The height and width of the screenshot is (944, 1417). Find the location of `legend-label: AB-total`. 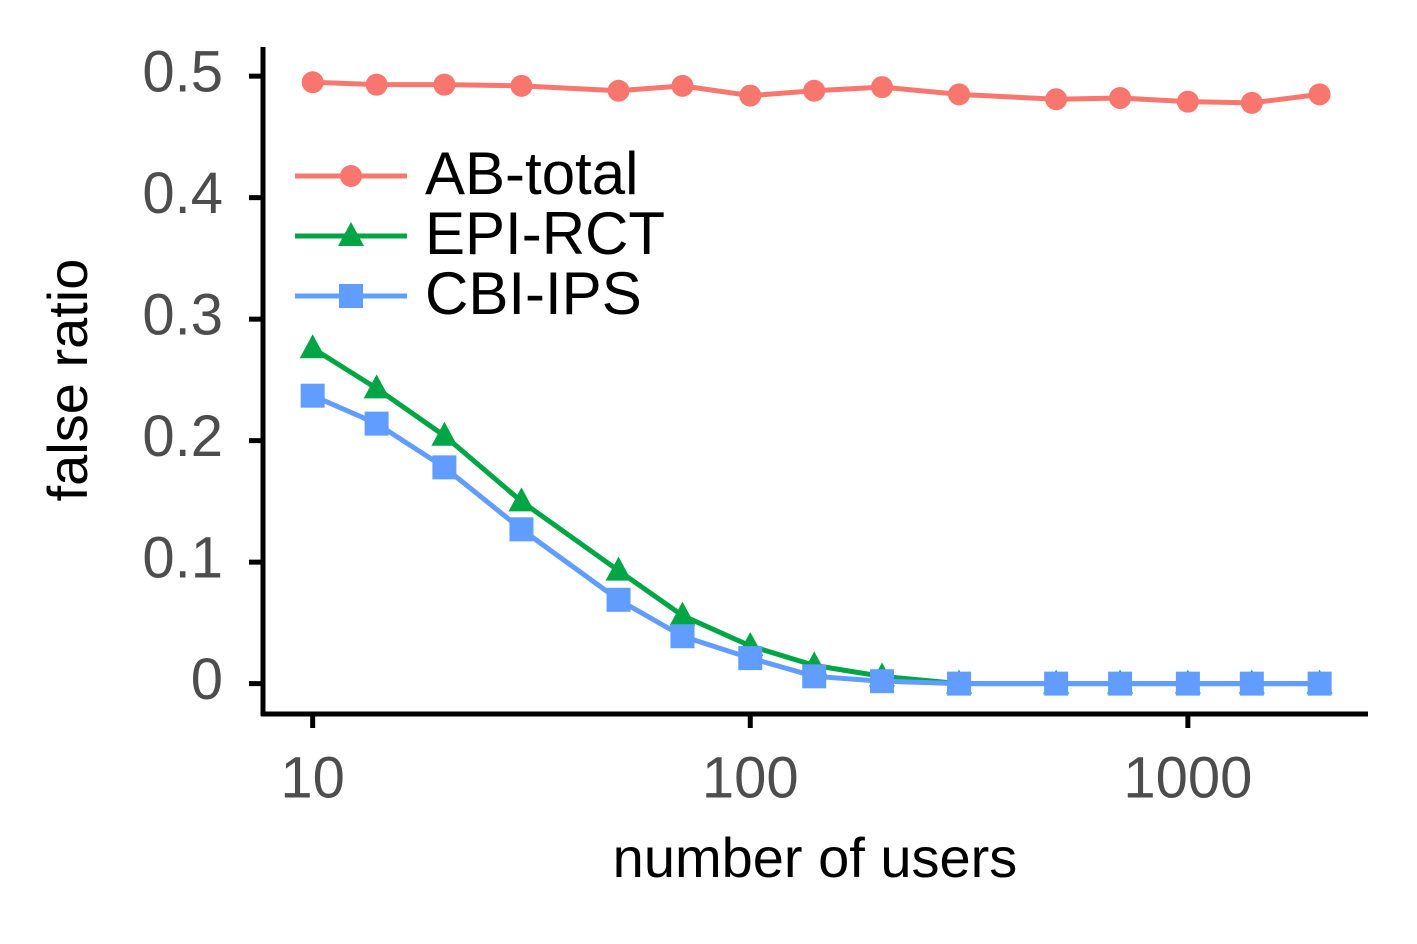

legend-label: AB-total is located at coordinates (531, 173).